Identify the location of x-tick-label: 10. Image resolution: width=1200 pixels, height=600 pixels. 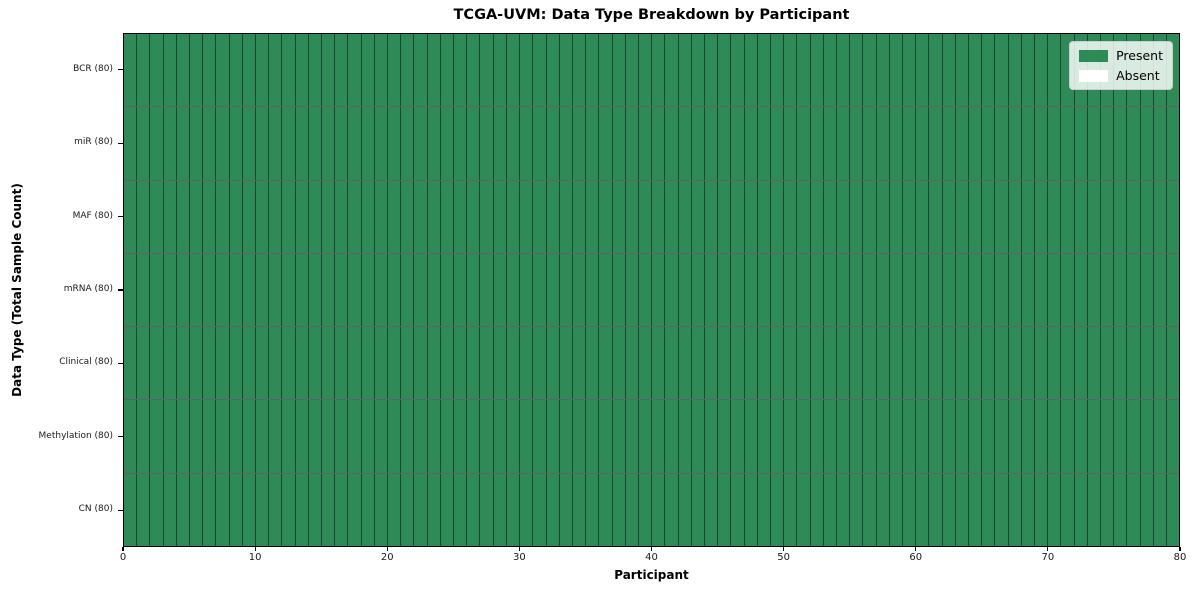
(255, 557).